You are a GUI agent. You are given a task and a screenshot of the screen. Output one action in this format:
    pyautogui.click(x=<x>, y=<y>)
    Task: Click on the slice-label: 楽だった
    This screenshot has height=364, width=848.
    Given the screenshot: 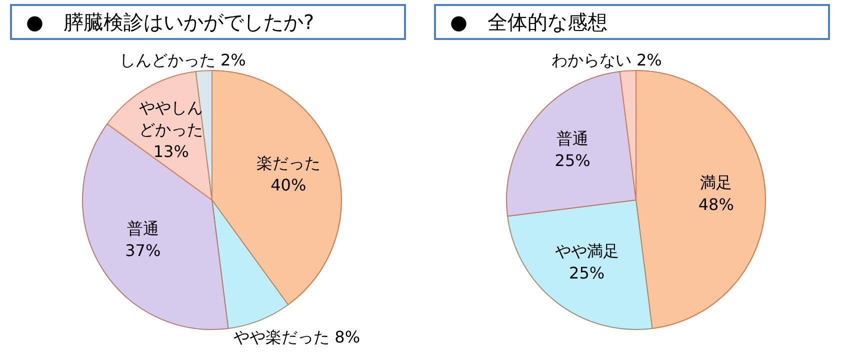 What is the action you would take?
    pyautogui.click(x=288, y=162)
    